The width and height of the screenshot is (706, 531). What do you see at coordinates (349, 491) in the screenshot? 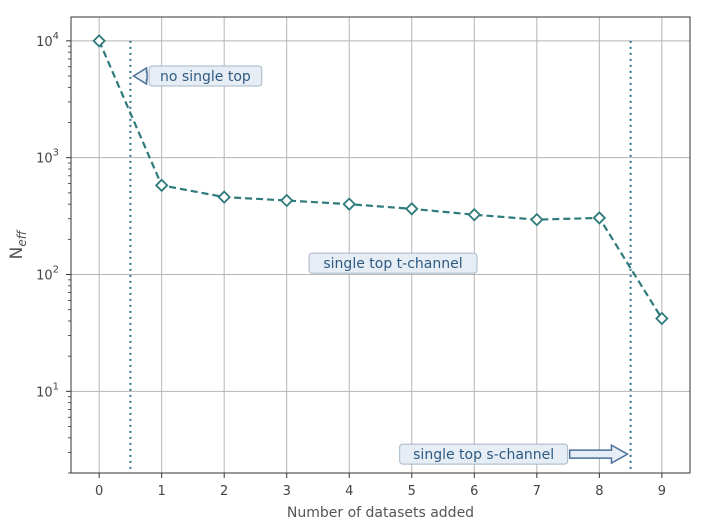
I see `x-tick-label: 4` at bounding box center [349, 491].